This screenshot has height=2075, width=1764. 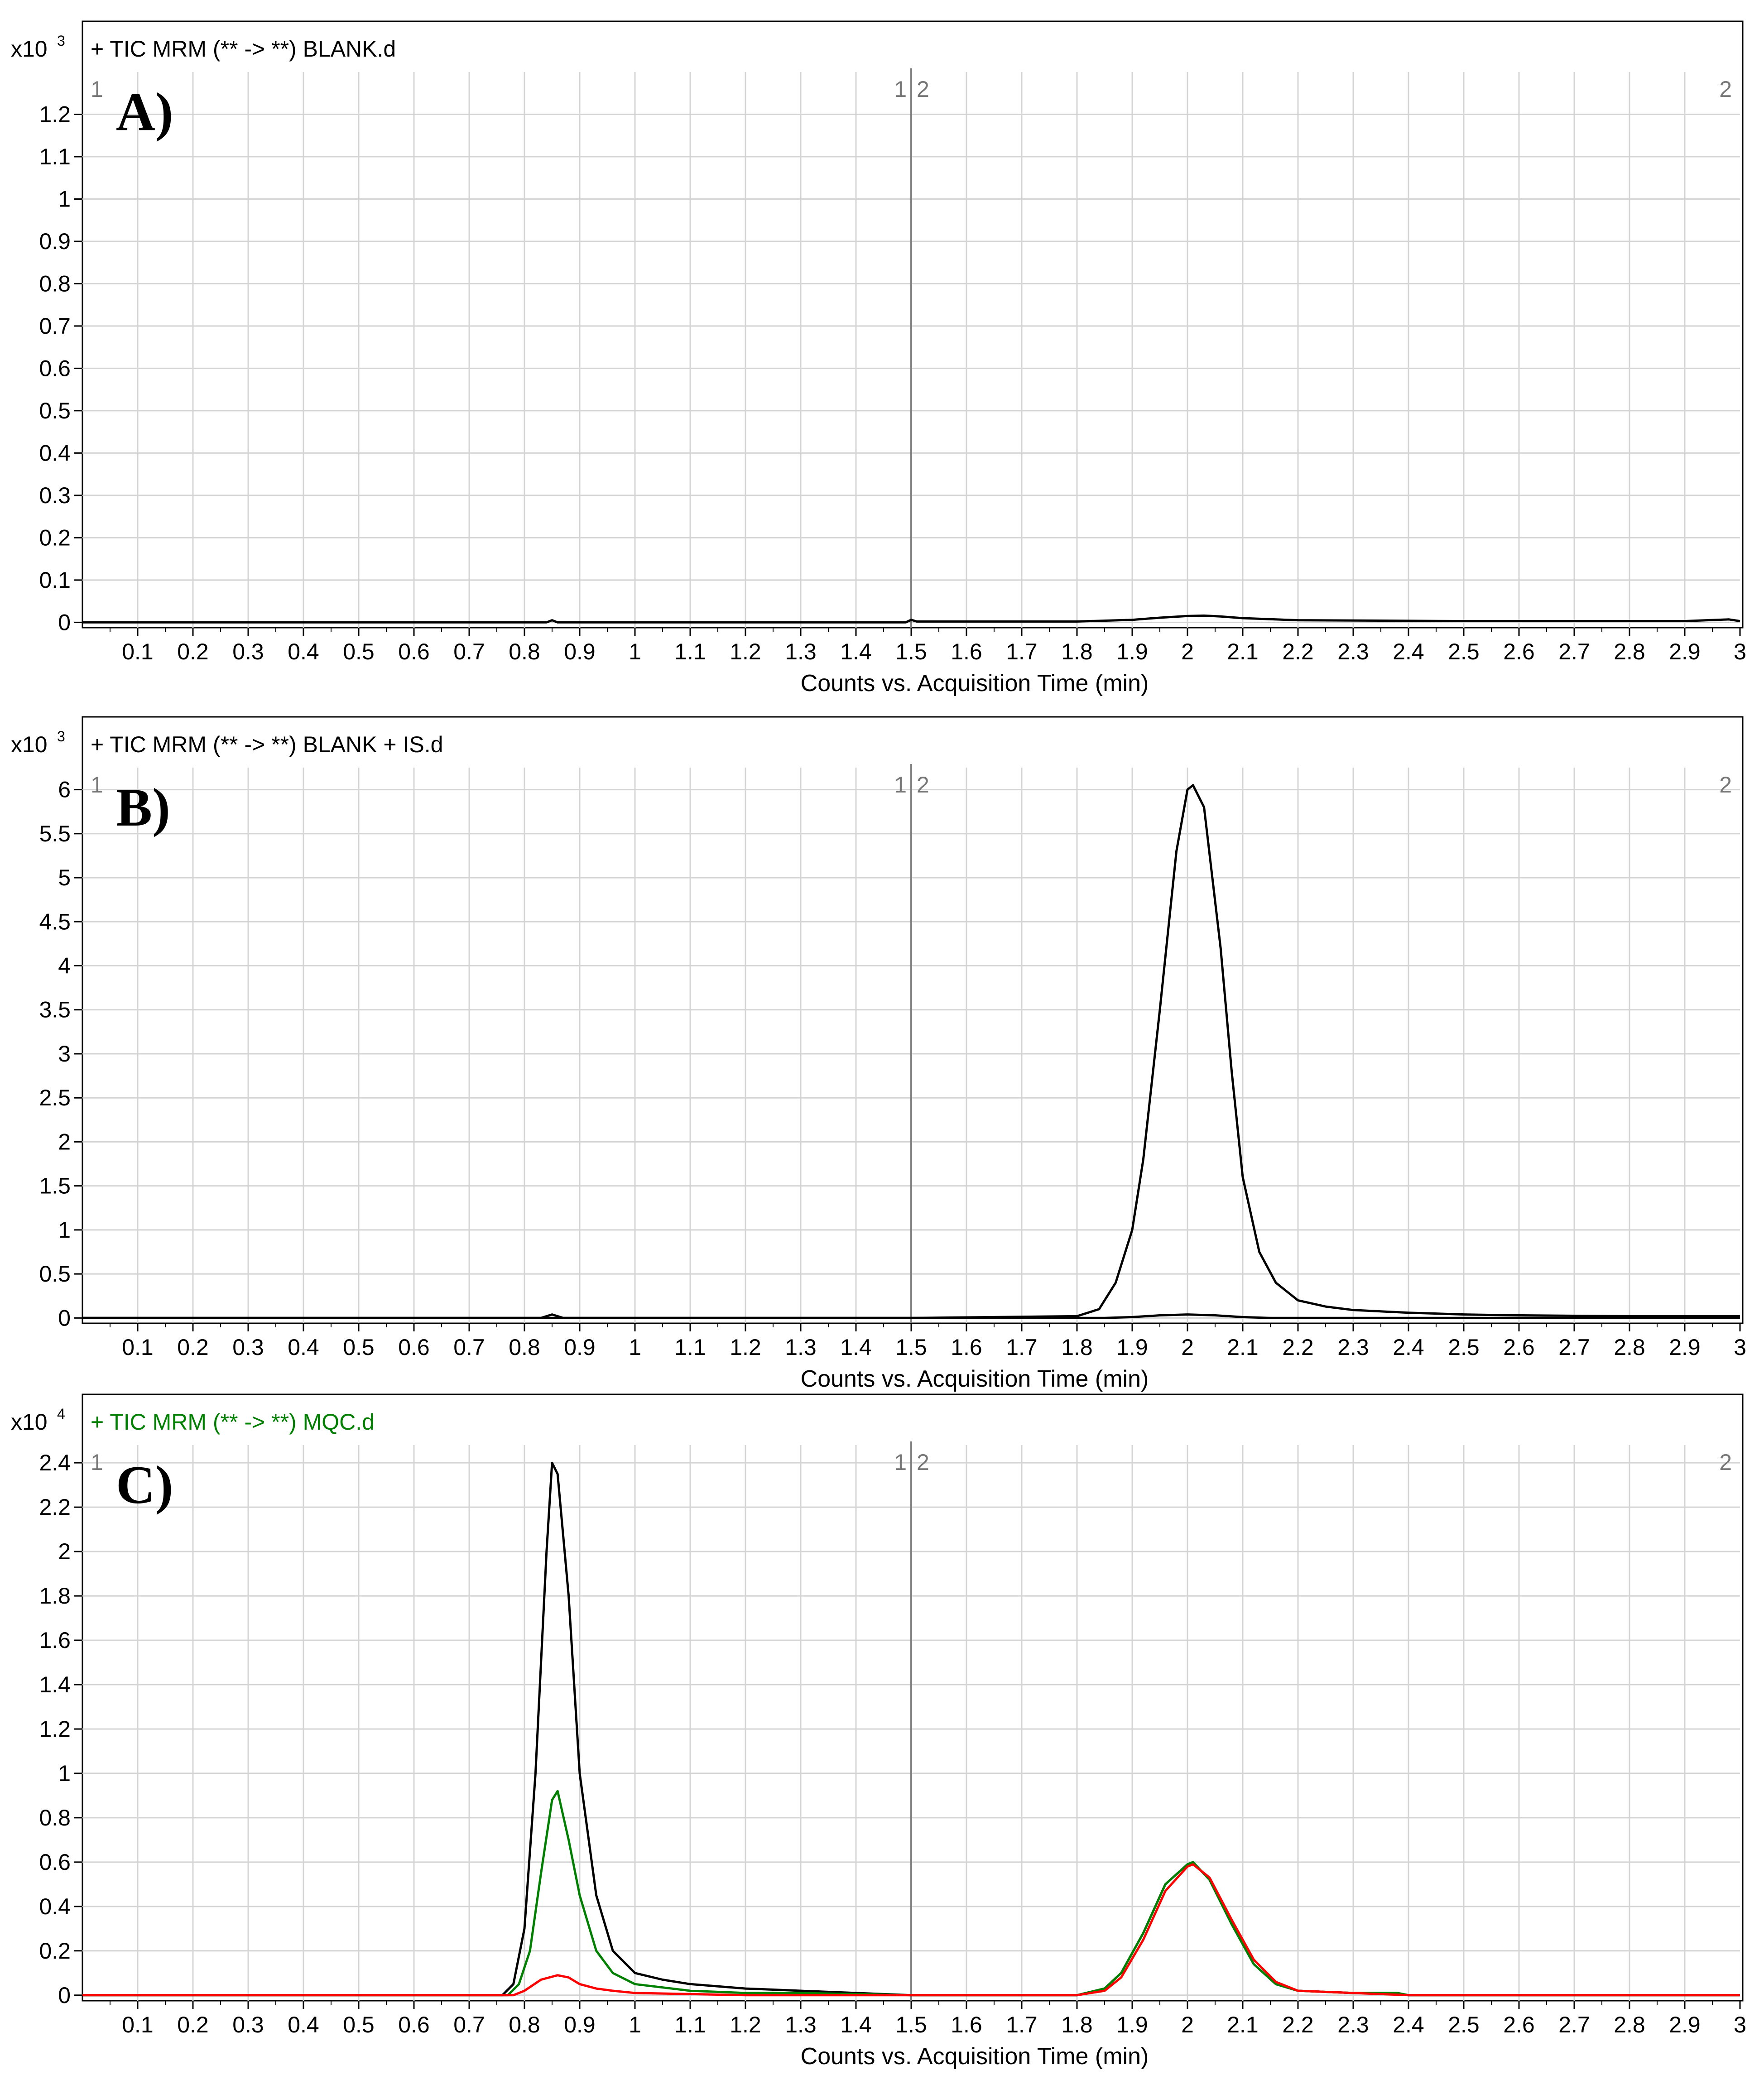 What do you see at coordinates (233, 1422) in the screenshot?
I see `panel-header: + TIC MRM (** -> **) MQC.d` at bounding box center [233, 1422].